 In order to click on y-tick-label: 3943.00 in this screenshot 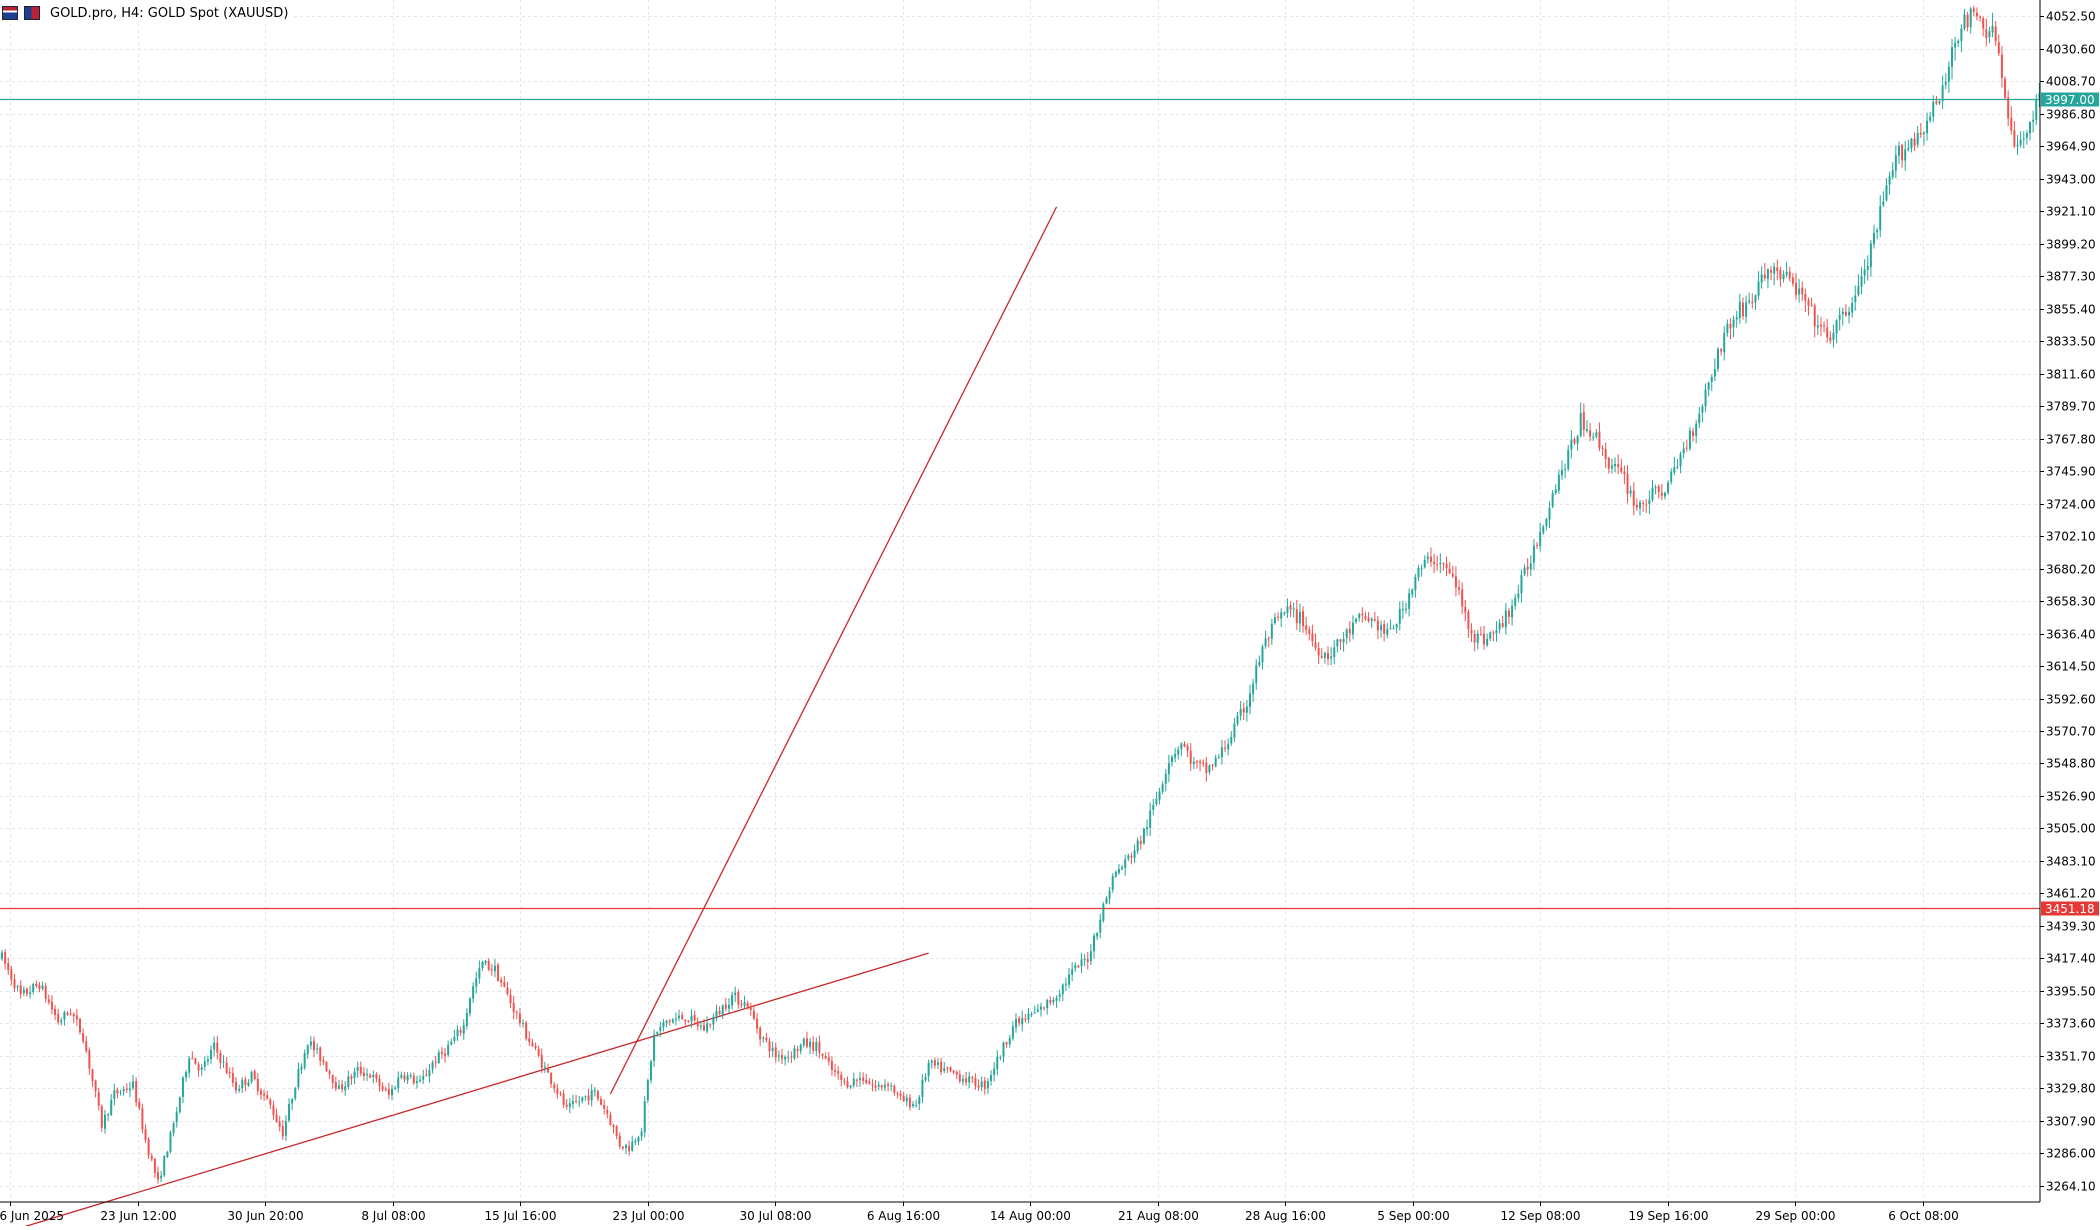, I will do `click(2071, 180)`.